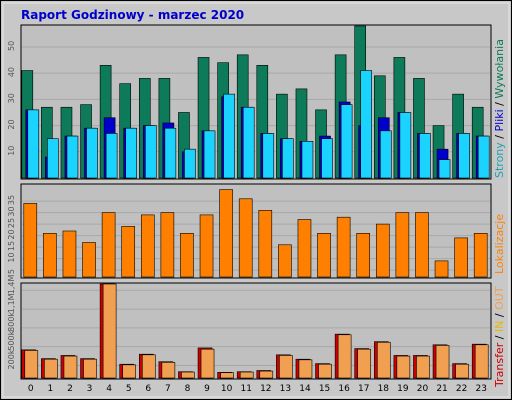 The height and width of the screenshot is (400, 512). Describe the element at coordinates (11, 359) in the screenshot. I see `bottom-y-tick-label: 200k` at that location.